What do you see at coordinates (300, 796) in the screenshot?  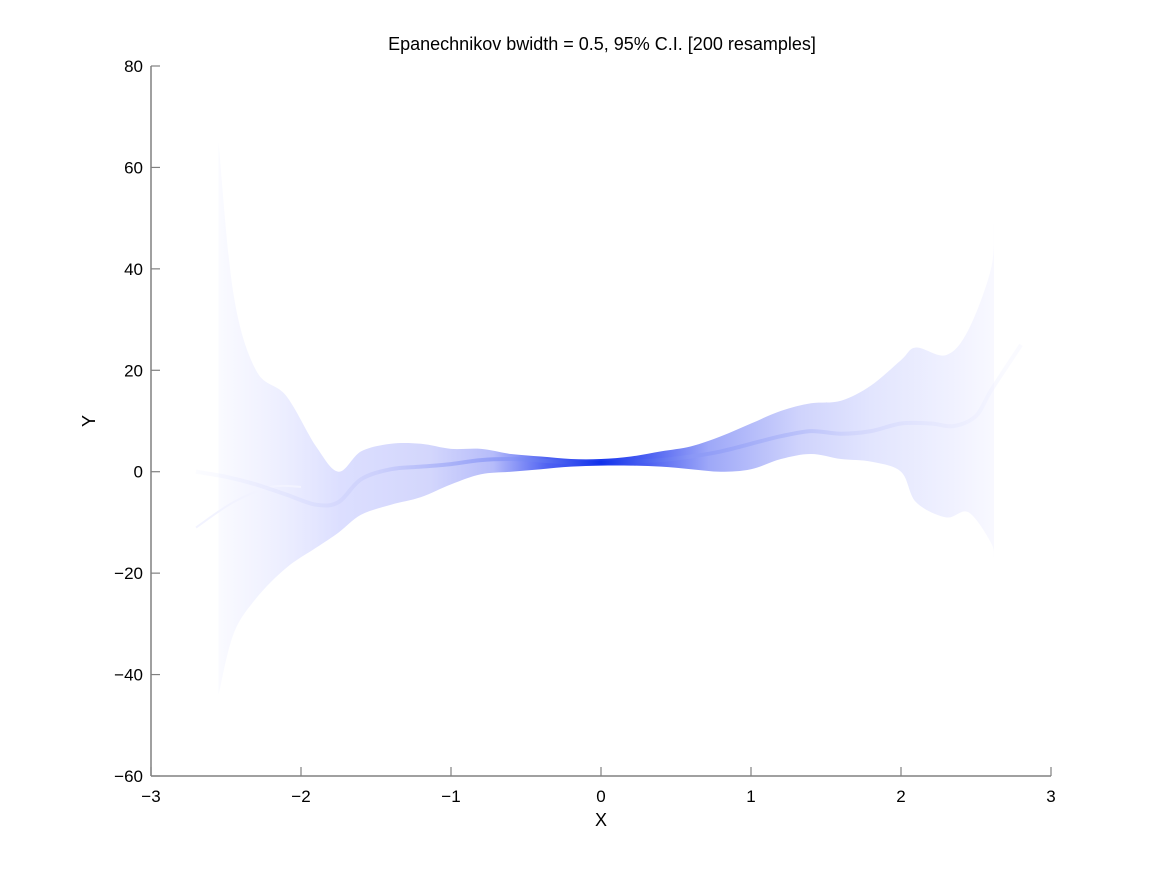 I see `x-tick-label: −2` at bounding box center [300, 796].